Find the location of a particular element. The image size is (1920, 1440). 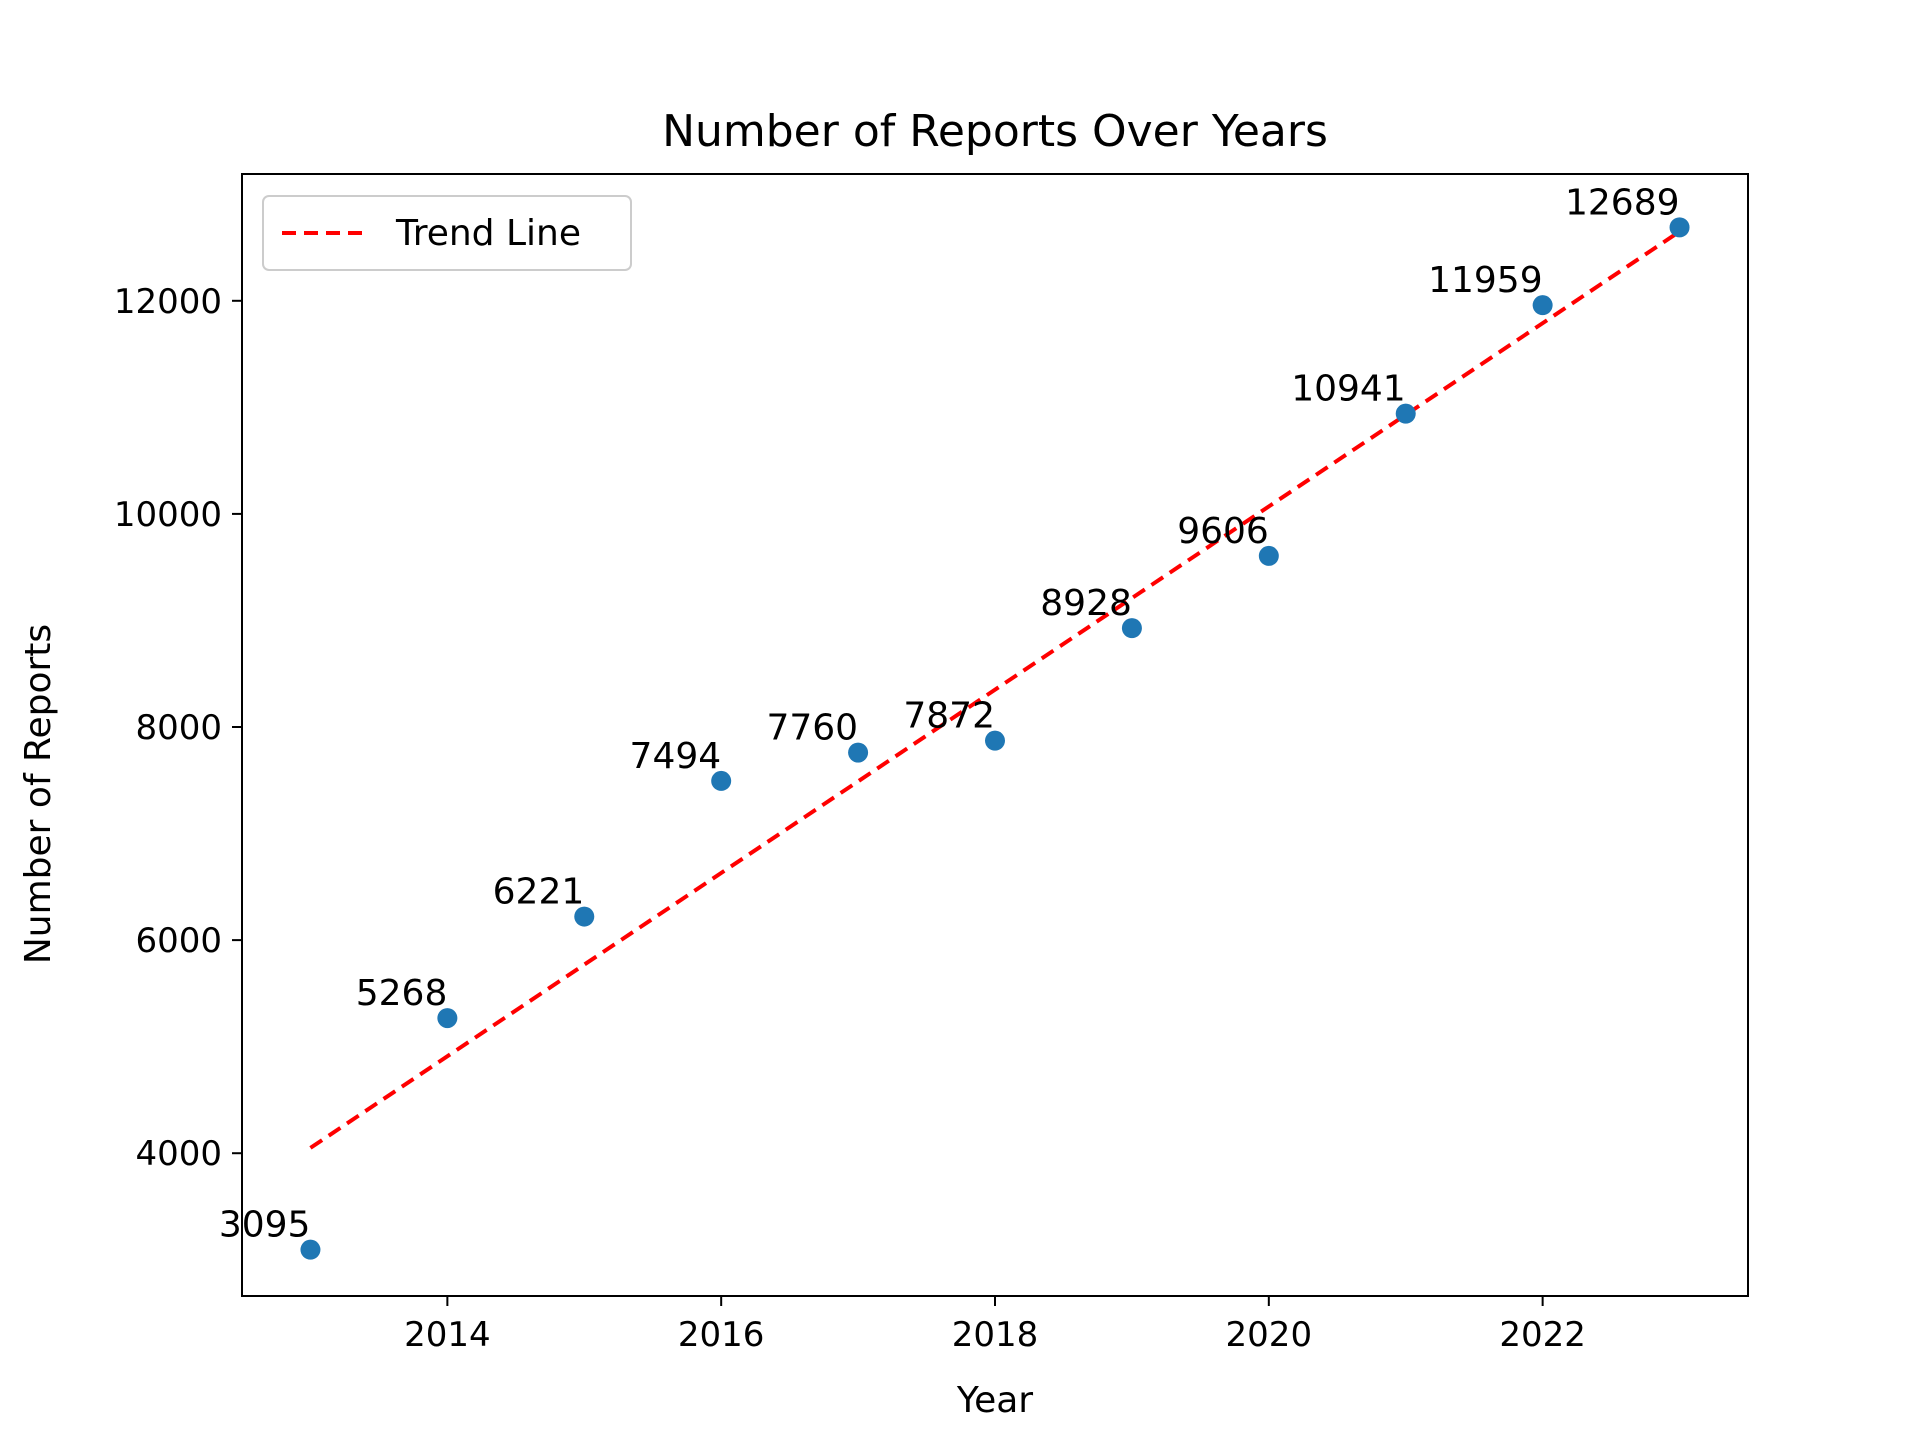

y-tick-label: 4000 is located at coordinates (178, 1154).